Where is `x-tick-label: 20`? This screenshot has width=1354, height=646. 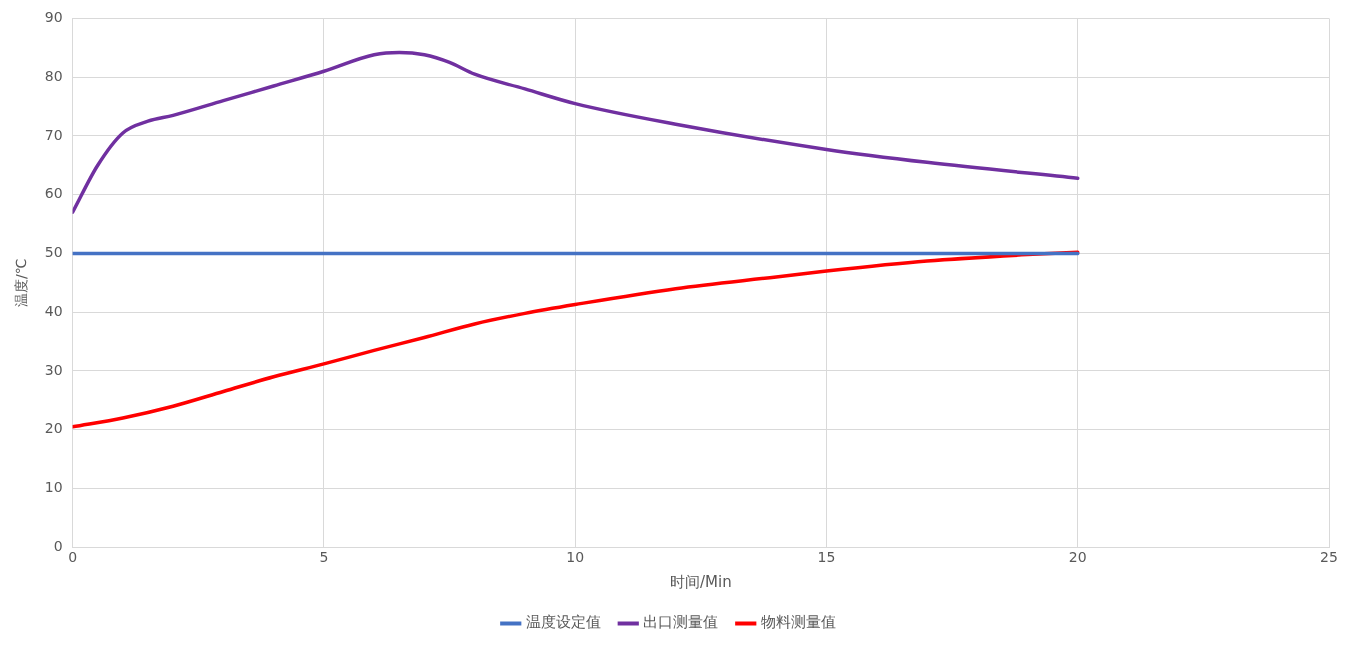
x-tick-label: 20 is located at coordinates (1077, 557).